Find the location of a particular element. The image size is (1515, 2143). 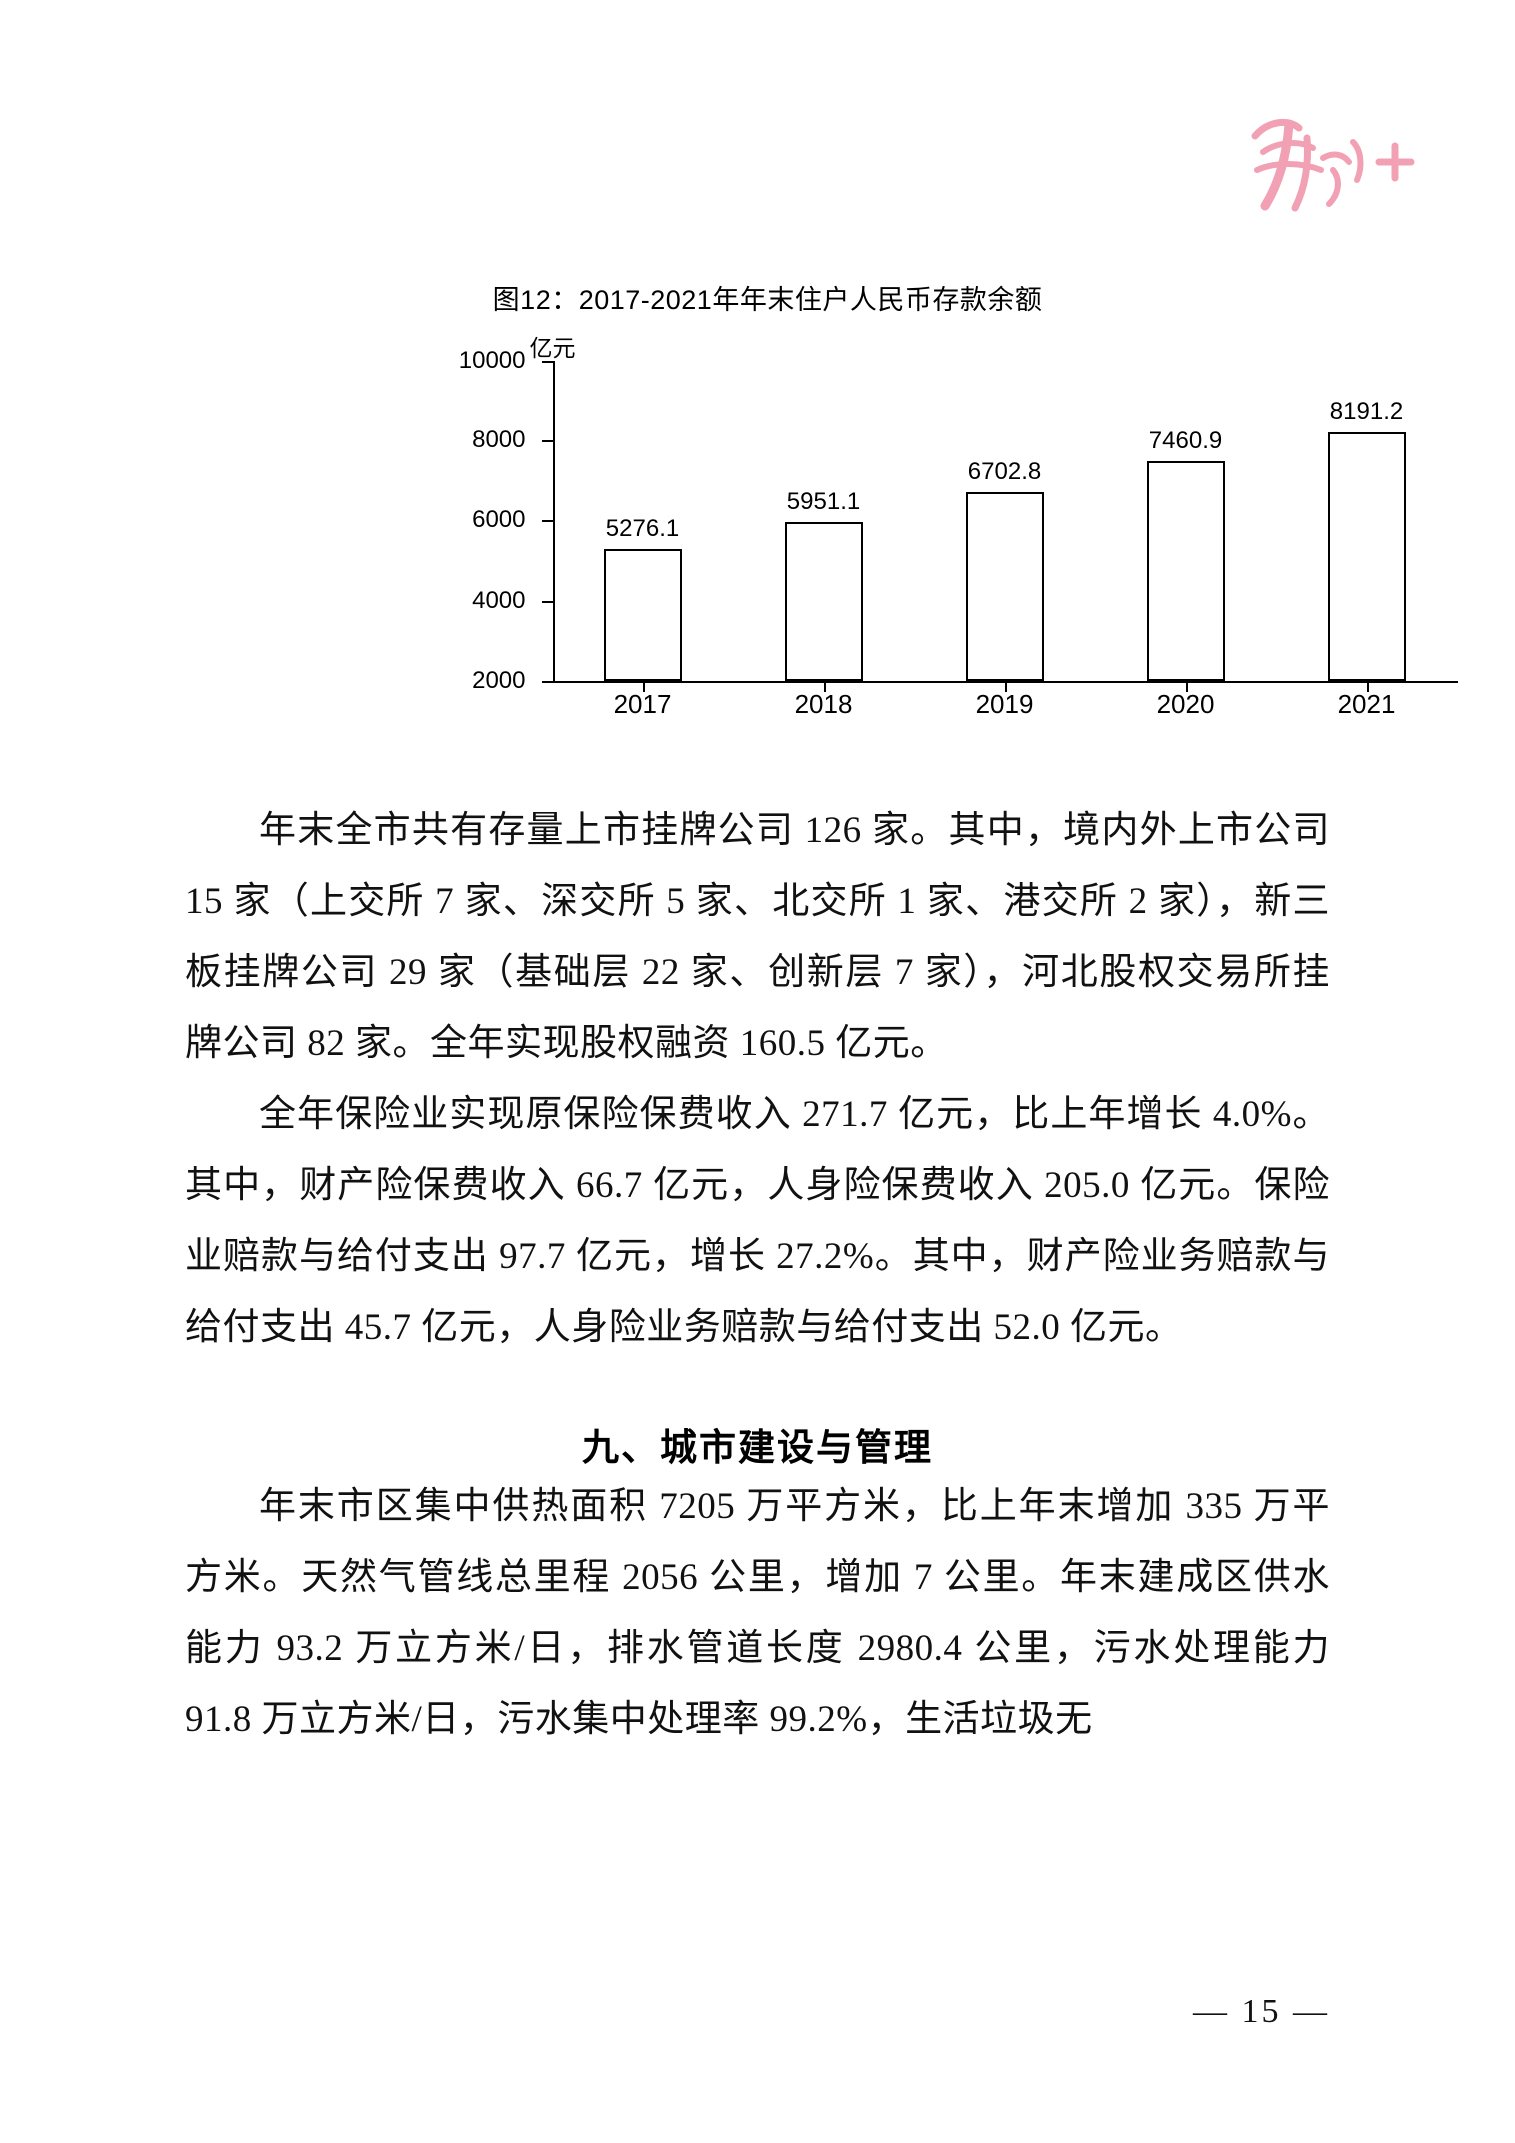

bar-2021 is located at coordinates (1366, 556).